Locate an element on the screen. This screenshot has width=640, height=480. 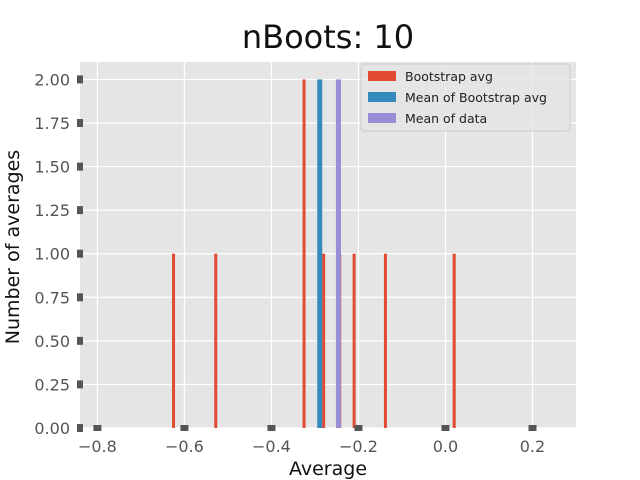
y-tick-label: 0.00 is located at coordinates (52, 428).